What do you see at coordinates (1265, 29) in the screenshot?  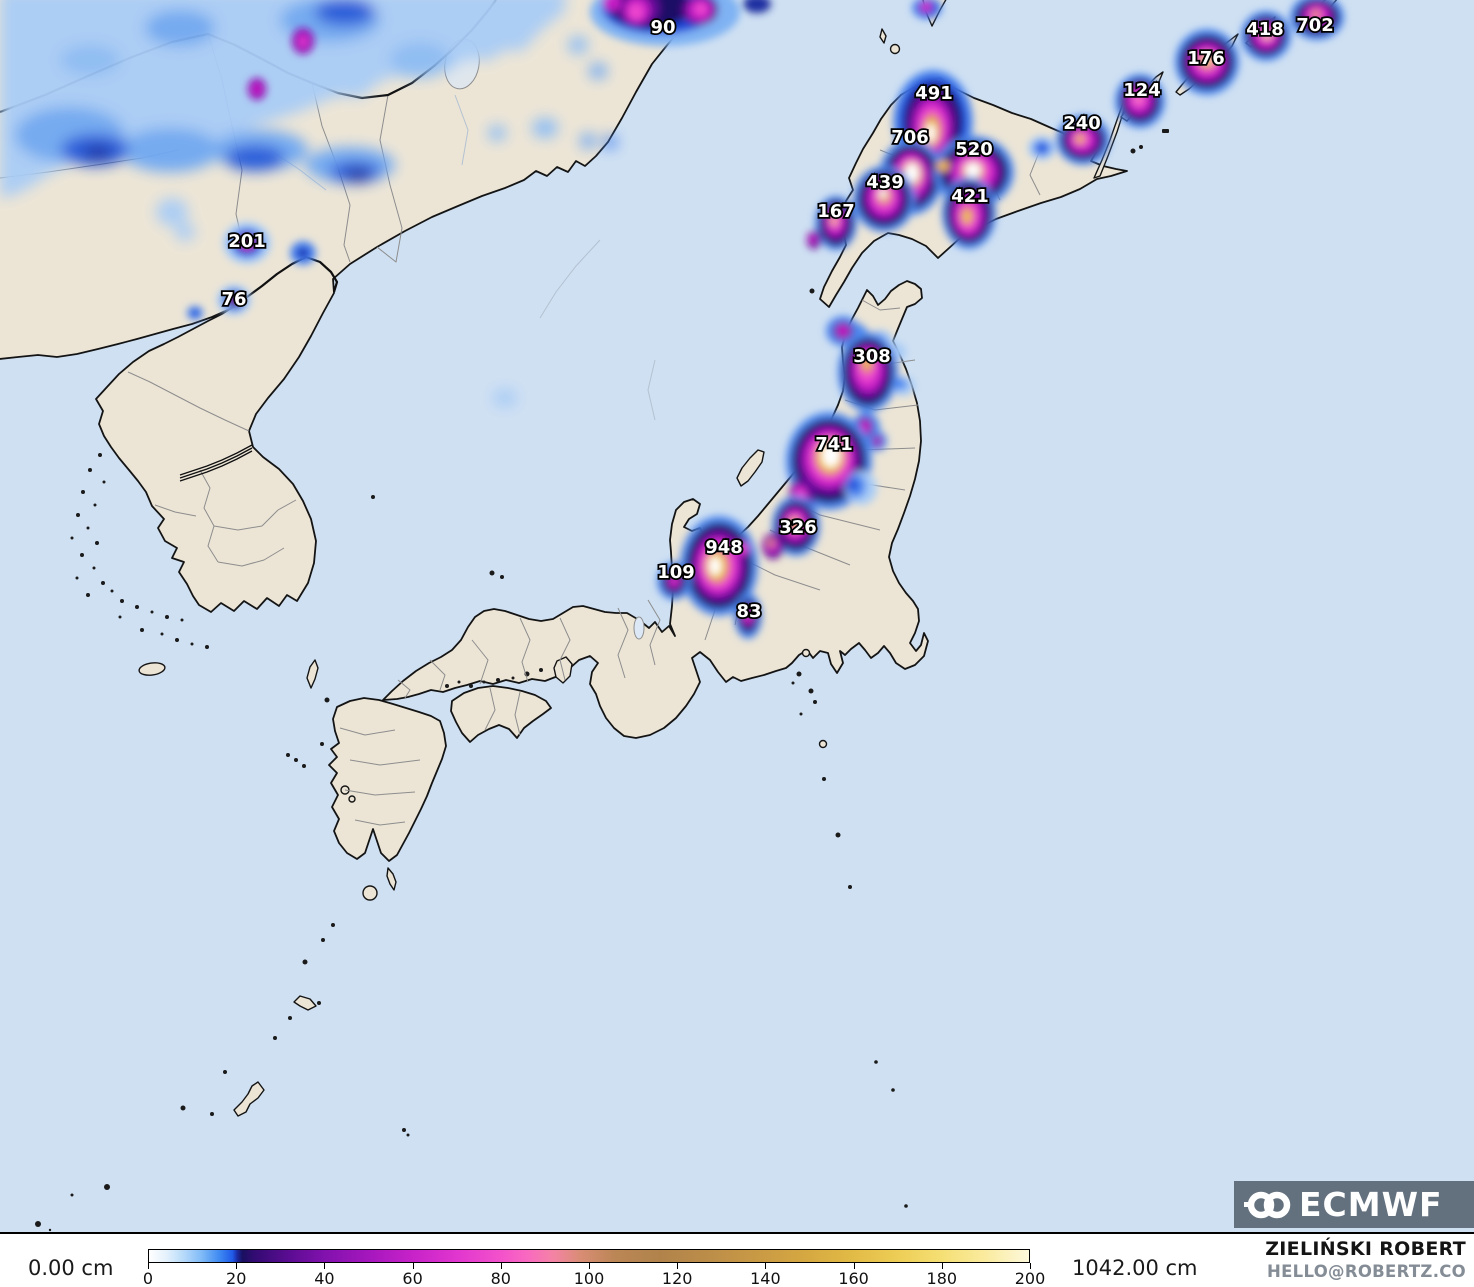 I see `snow-value-label: 418` at bounding box center [1265, 29].